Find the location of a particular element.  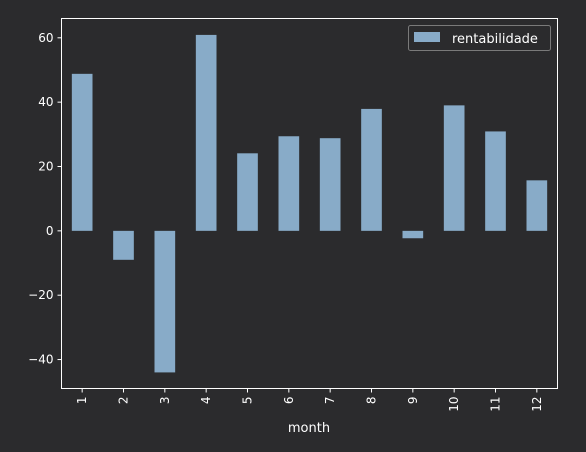

x-tick-label: 12 is located at coordinates (537, 404).